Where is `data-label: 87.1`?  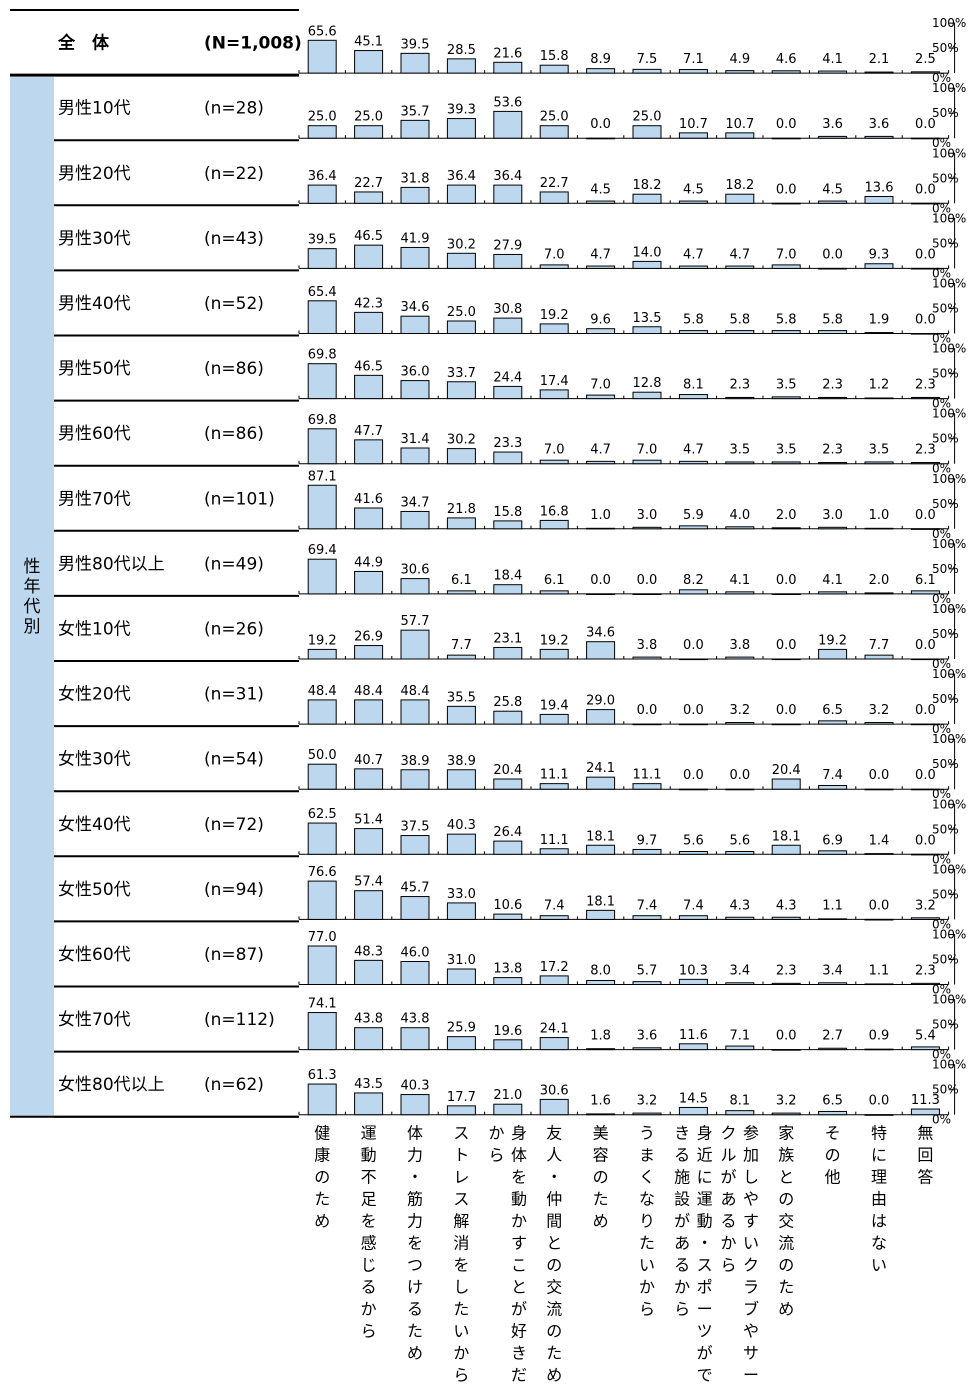 data-label: 87.1 is located at coordinates (322, 476).